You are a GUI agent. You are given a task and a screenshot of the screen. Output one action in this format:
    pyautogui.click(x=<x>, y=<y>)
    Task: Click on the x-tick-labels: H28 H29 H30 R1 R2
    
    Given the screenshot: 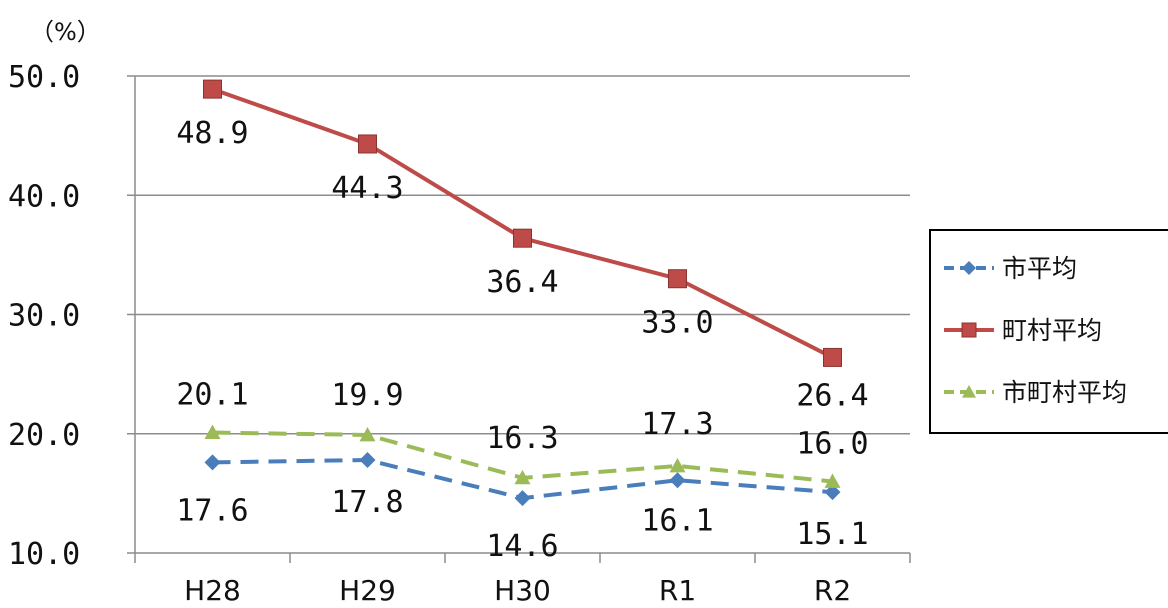 What is the action you would take?
    pyautogui.click(x=517, y=590)
    